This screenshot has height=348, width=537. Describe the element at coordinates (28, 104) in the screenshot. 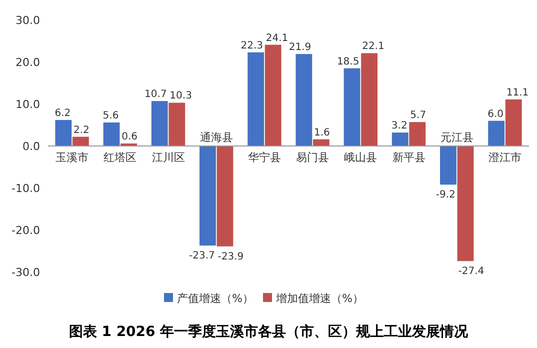

I see `y-tick-label: 10.0` at that location.